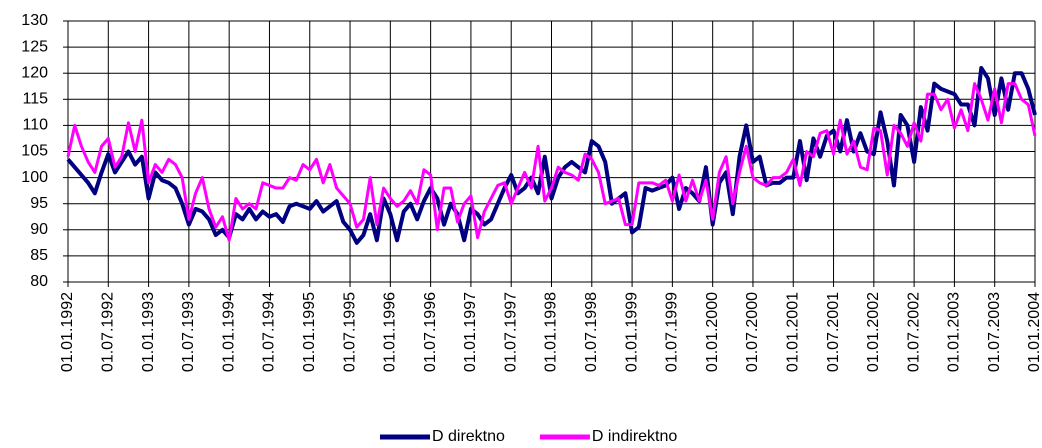  I want to click on y-tick-label: 95, so click(39, 203).